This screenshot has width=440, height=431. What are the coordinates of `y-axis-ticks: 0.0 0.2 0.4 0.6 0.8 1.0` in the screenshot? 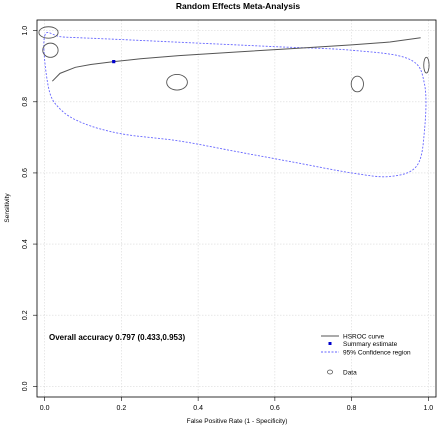 It's located at (29, 208).